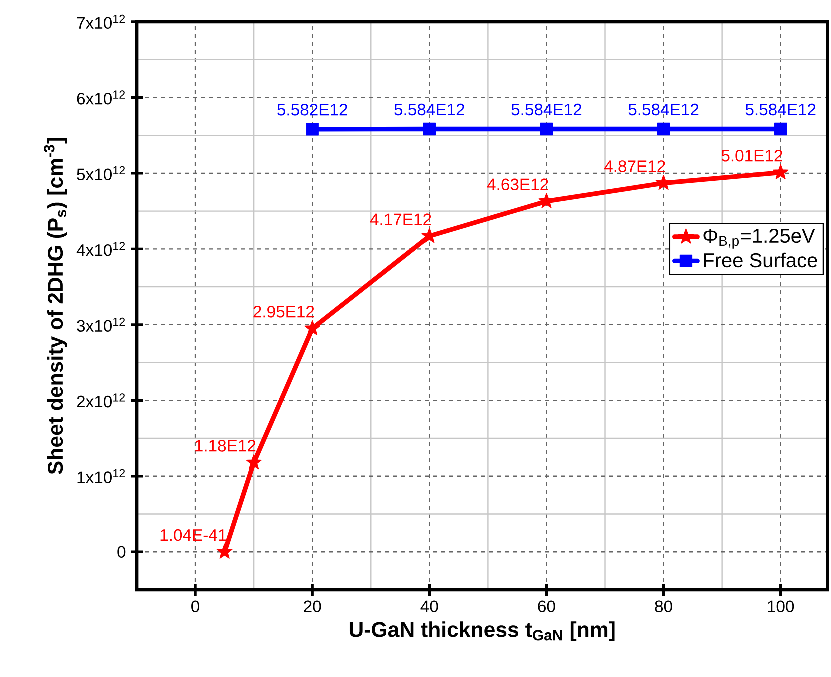  I want to click on y-tick-label: 0, so click(122, 552).